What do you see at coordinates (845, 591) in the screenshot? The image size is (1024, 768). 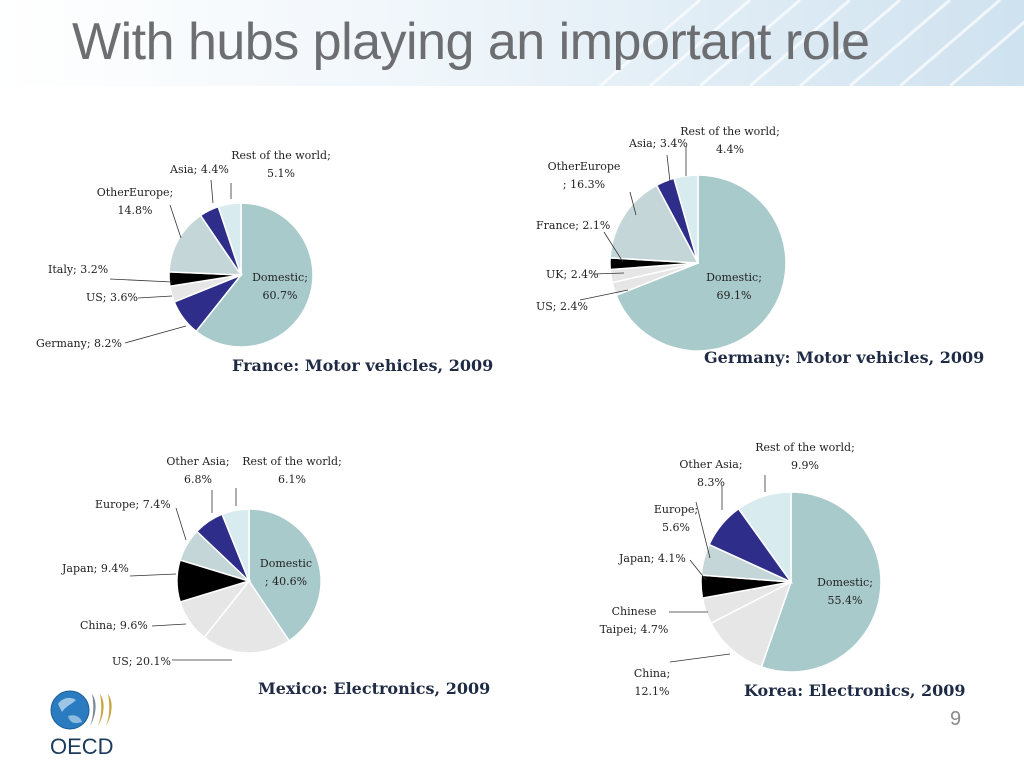 I see `data-label-domestic: Domestic; 55.4%` at bounding box center [845, 591].